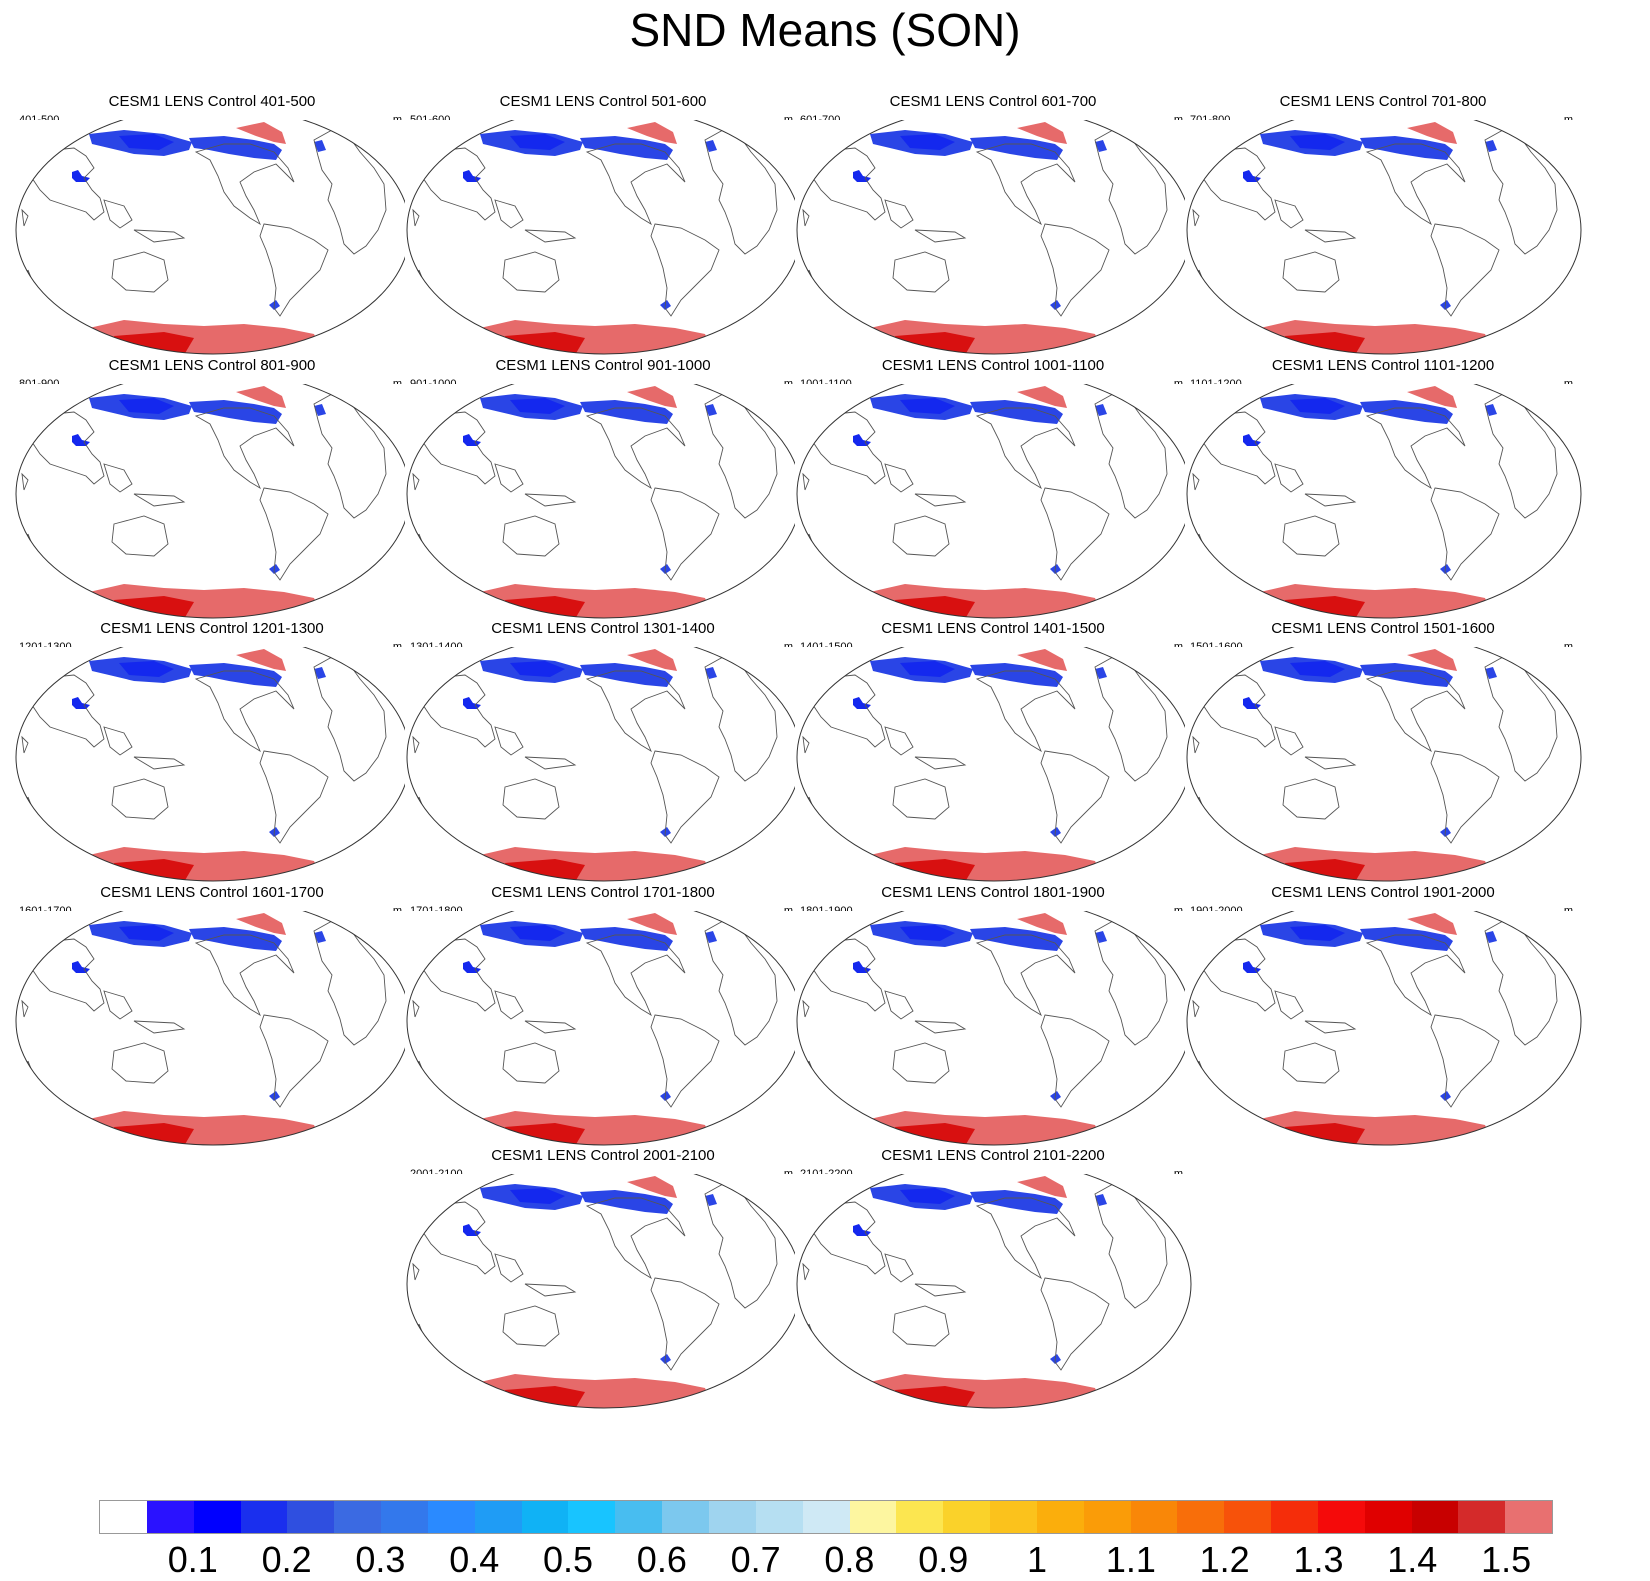 The image size is (1650, 1581). Describe the element at coordinates (603, 892) in the screenshot. I see `panel-title: CESM1 LENS Control 1701-1800` at that location.